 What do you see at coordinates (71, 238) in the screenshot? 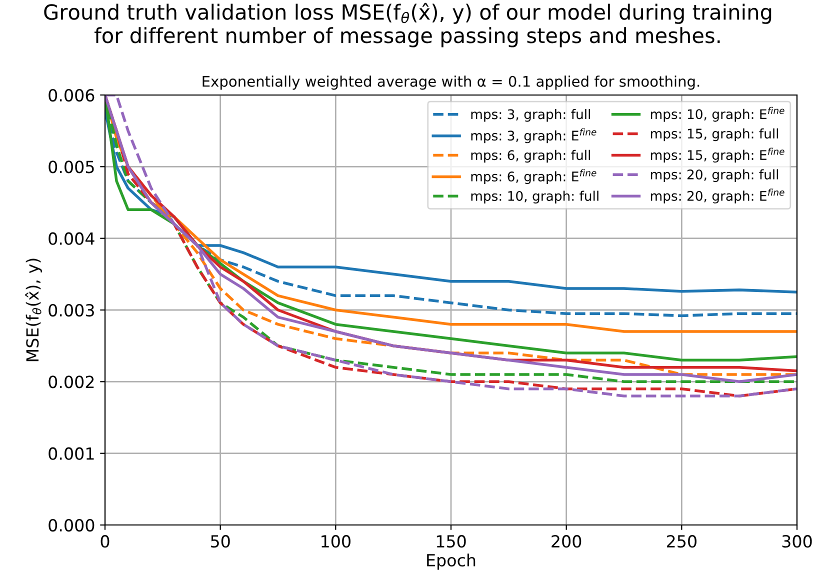
I see `y-tick-label: 0.004` at bounding box center [71, 238].